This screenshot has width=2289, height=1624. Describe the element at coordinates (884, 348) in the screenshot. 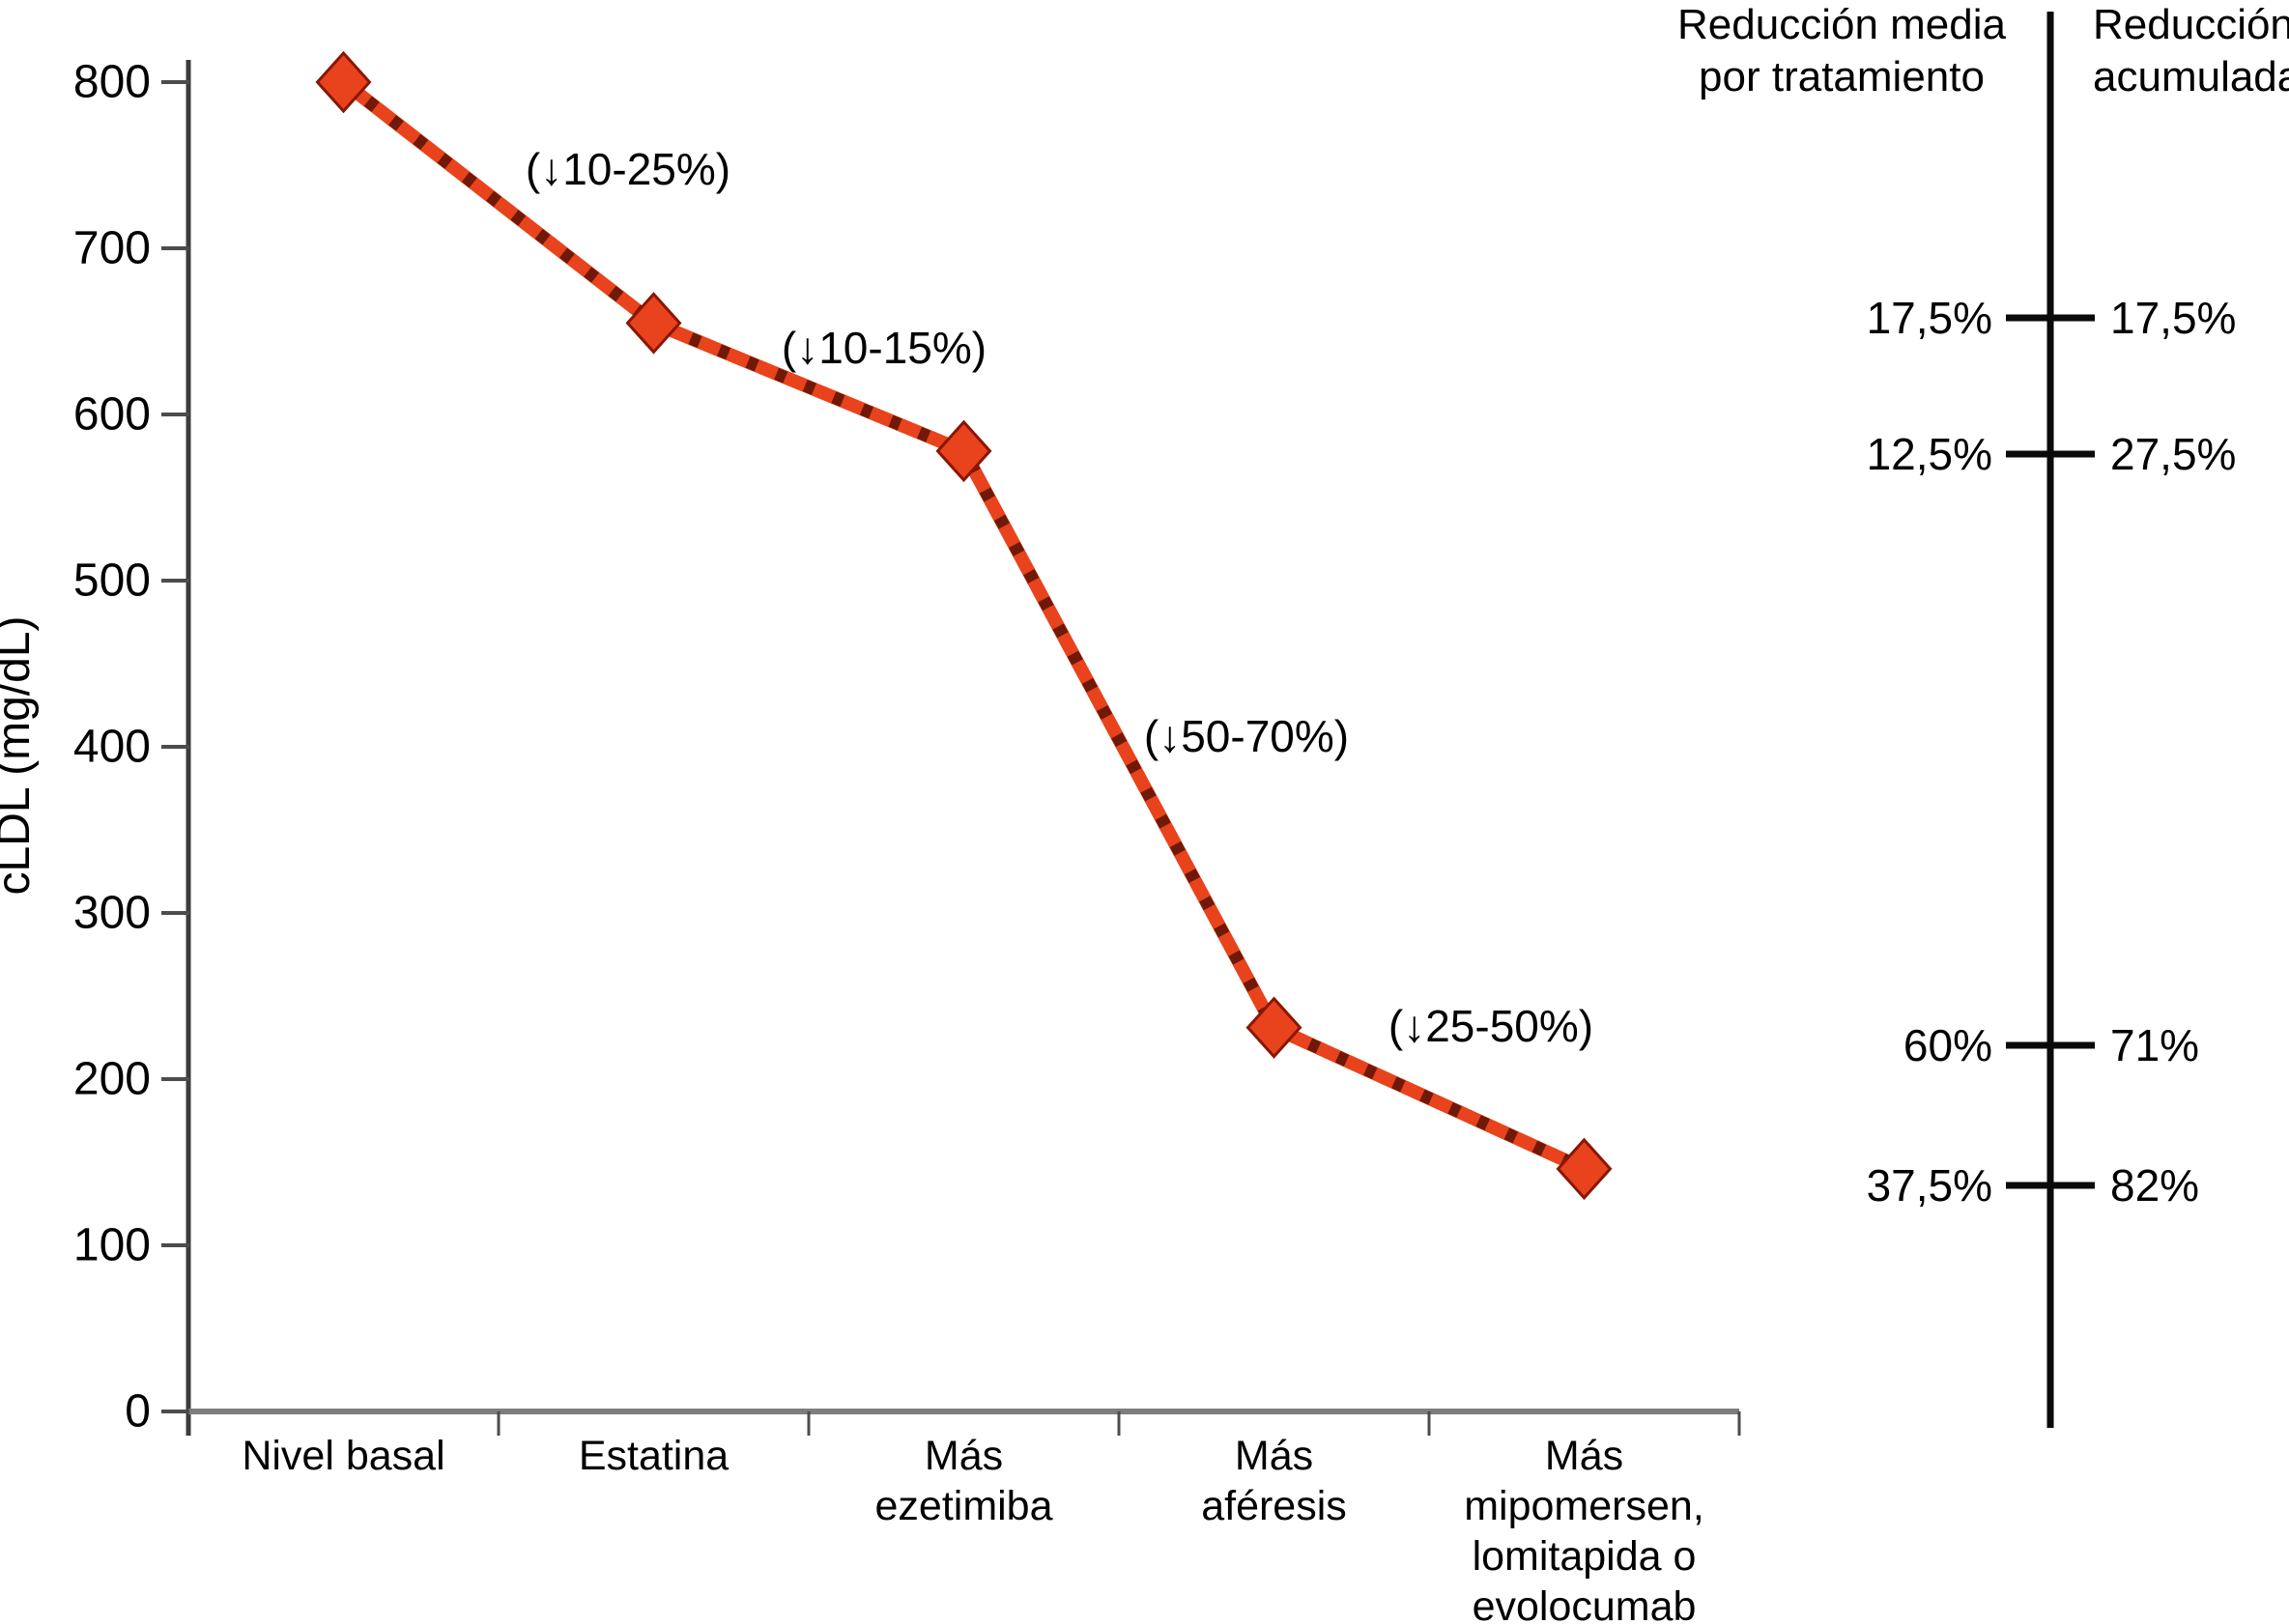

I see `annotation-label: (↓10-15%)` at that location.